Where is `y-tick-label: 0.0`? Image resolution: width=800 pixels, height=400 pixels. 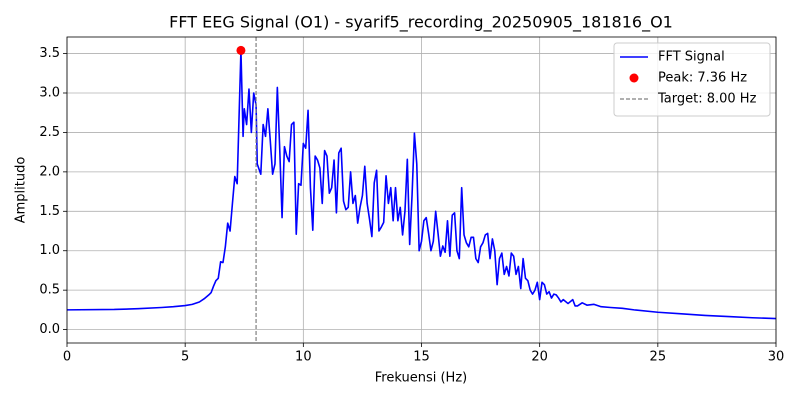 y-tick-label: 0.0 is located at coordinates (49, 329).